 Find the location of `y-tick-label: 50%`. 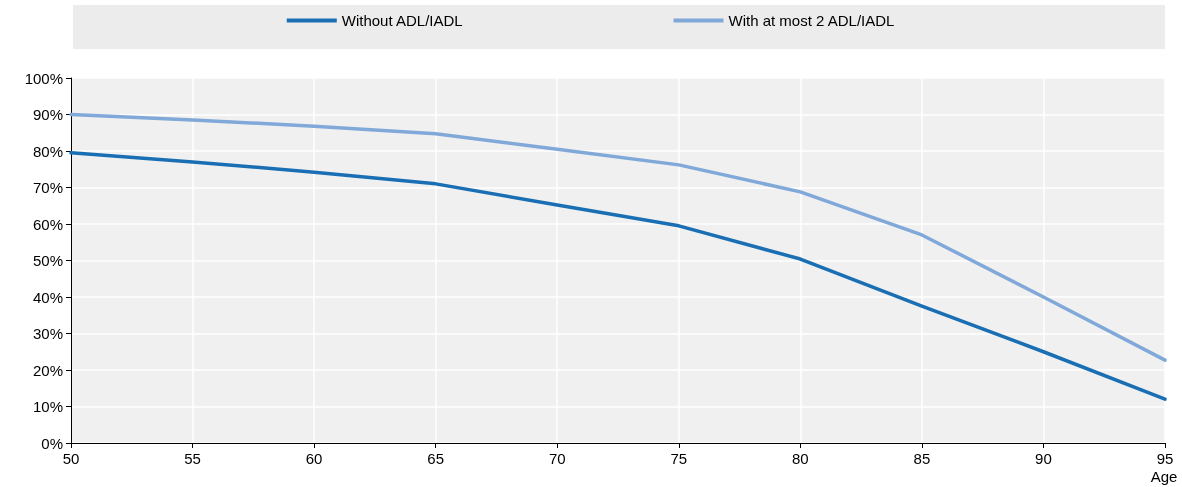

y-tick-label: 50% is located at coordinates (47, 260).